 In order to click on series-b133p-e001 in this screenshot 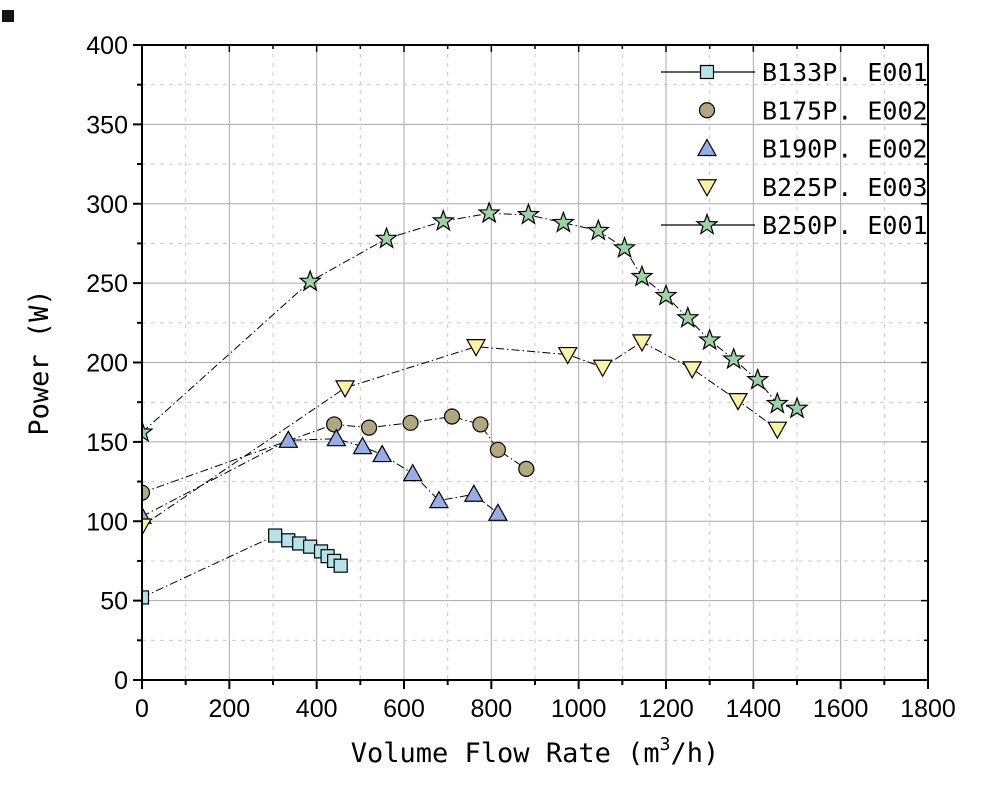, I will do `click(244, 566)`.